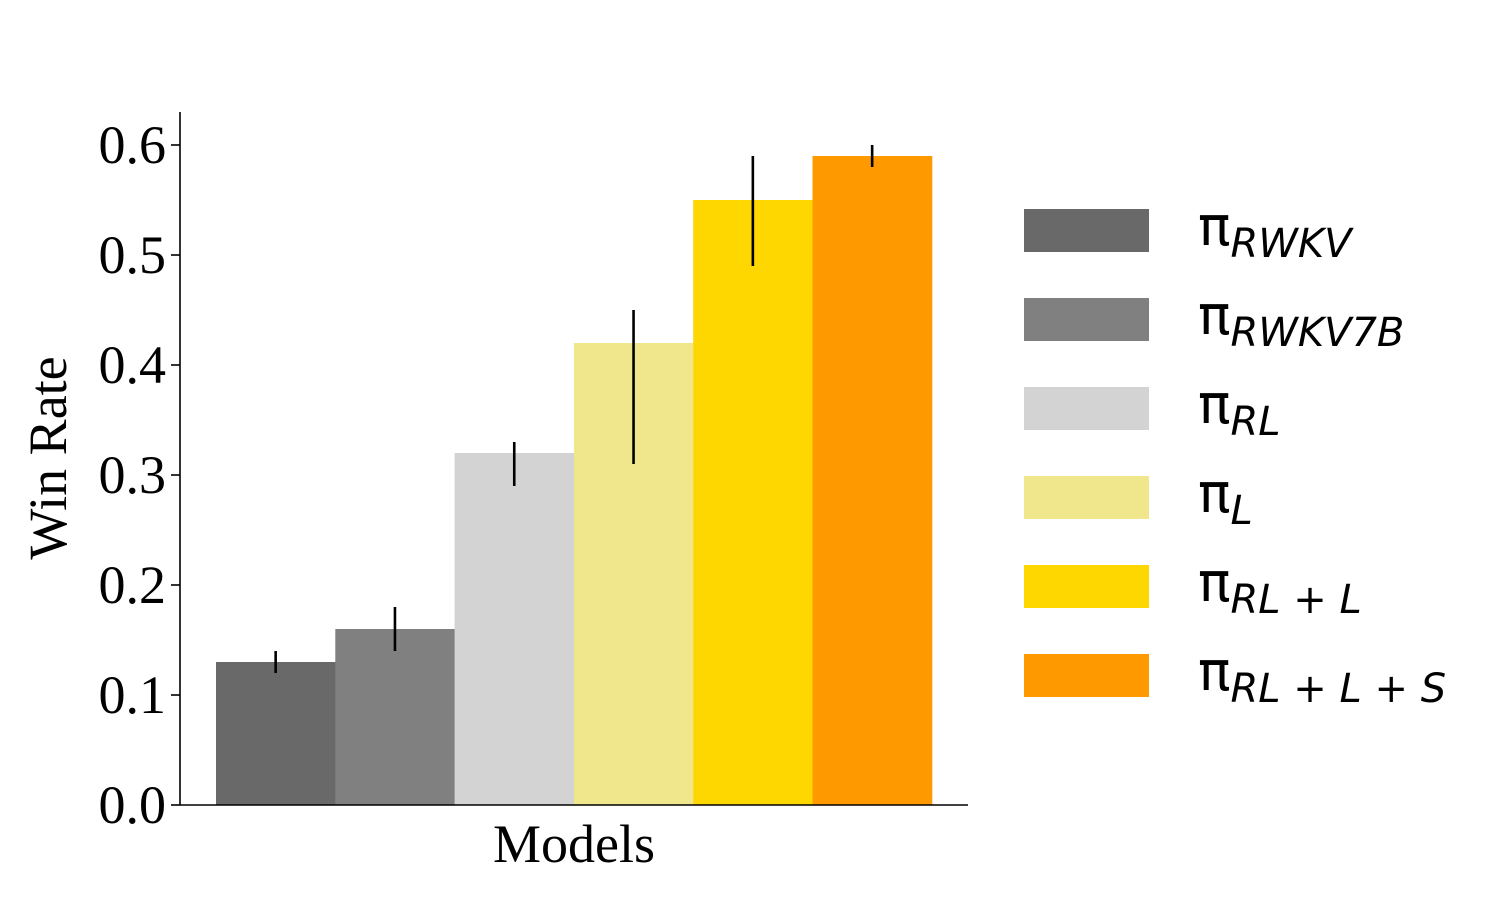 The height and width of the screenshot is (901, 1500). I want to click on legend-label: πRWKV7B, so click(1301, 320).